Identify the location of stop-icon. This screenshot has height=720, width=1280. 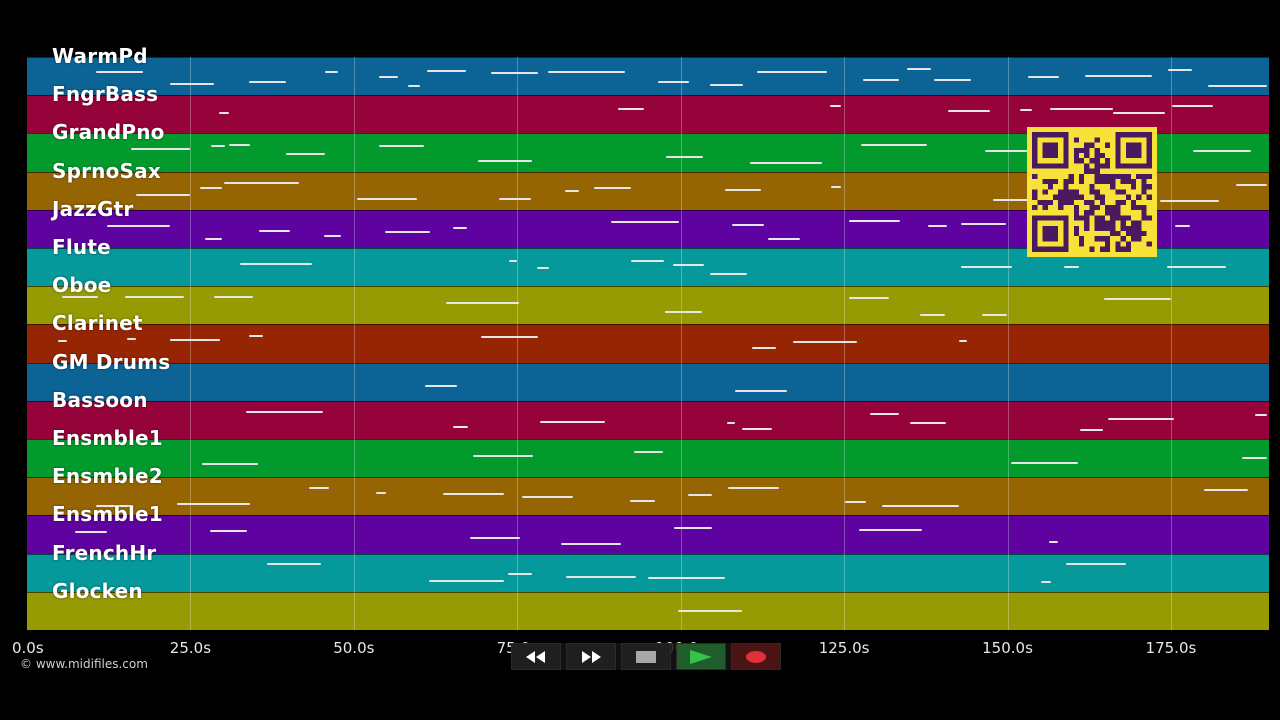
(646, 656).